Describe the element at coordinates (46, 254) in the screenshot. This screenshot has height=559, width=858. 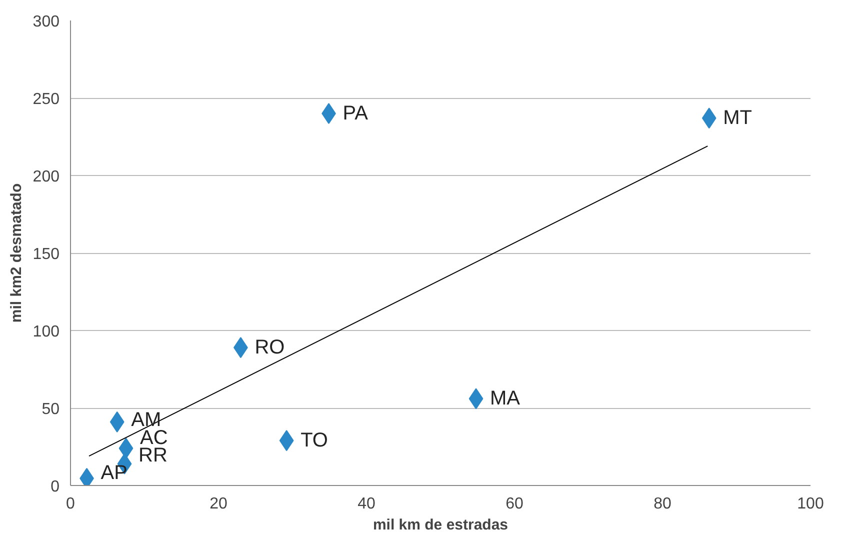
I see `y-tick-label: 150` at that location.